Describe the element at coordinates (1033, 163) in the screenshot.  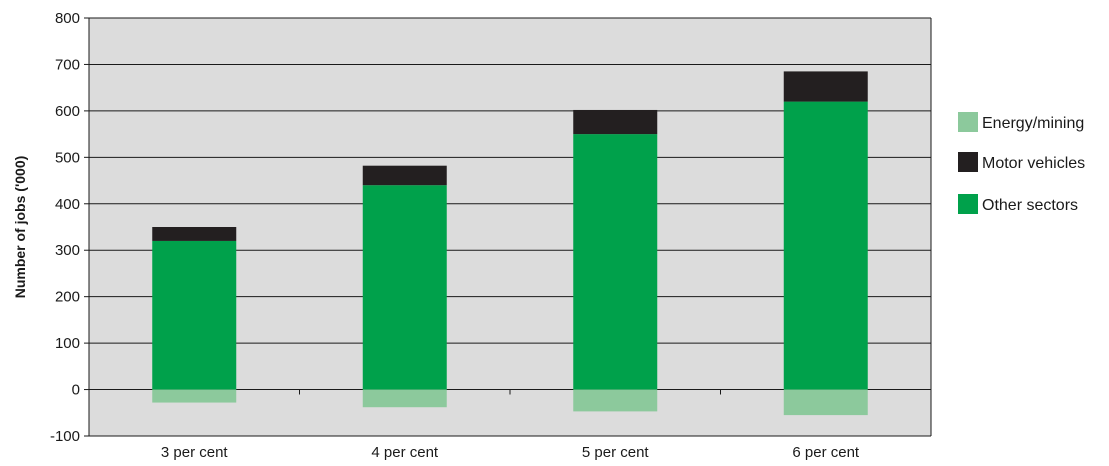
I see `legend-label: Motor vehicles` at that location.